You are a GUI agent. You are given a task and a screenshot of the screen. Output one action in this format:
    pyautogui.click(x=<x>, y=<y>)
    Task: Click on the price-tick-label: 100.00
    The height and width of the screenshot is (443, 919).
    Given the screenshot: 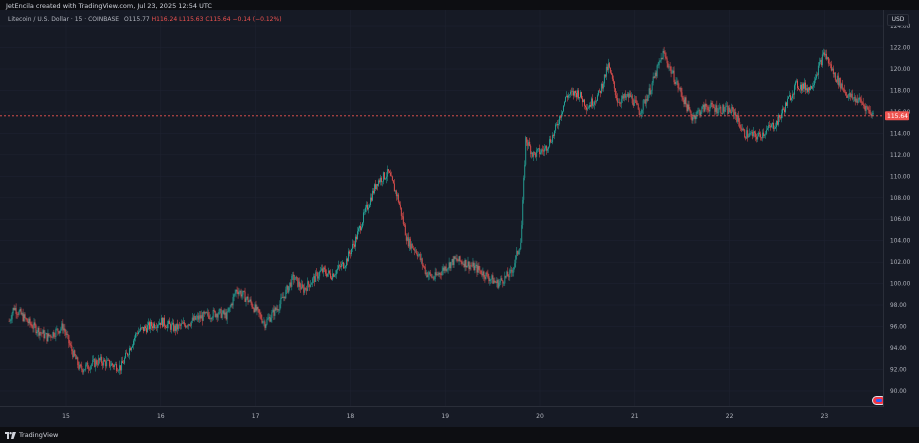 What is the action you would take?
    pyautogui.click(x=900, y=285)
    